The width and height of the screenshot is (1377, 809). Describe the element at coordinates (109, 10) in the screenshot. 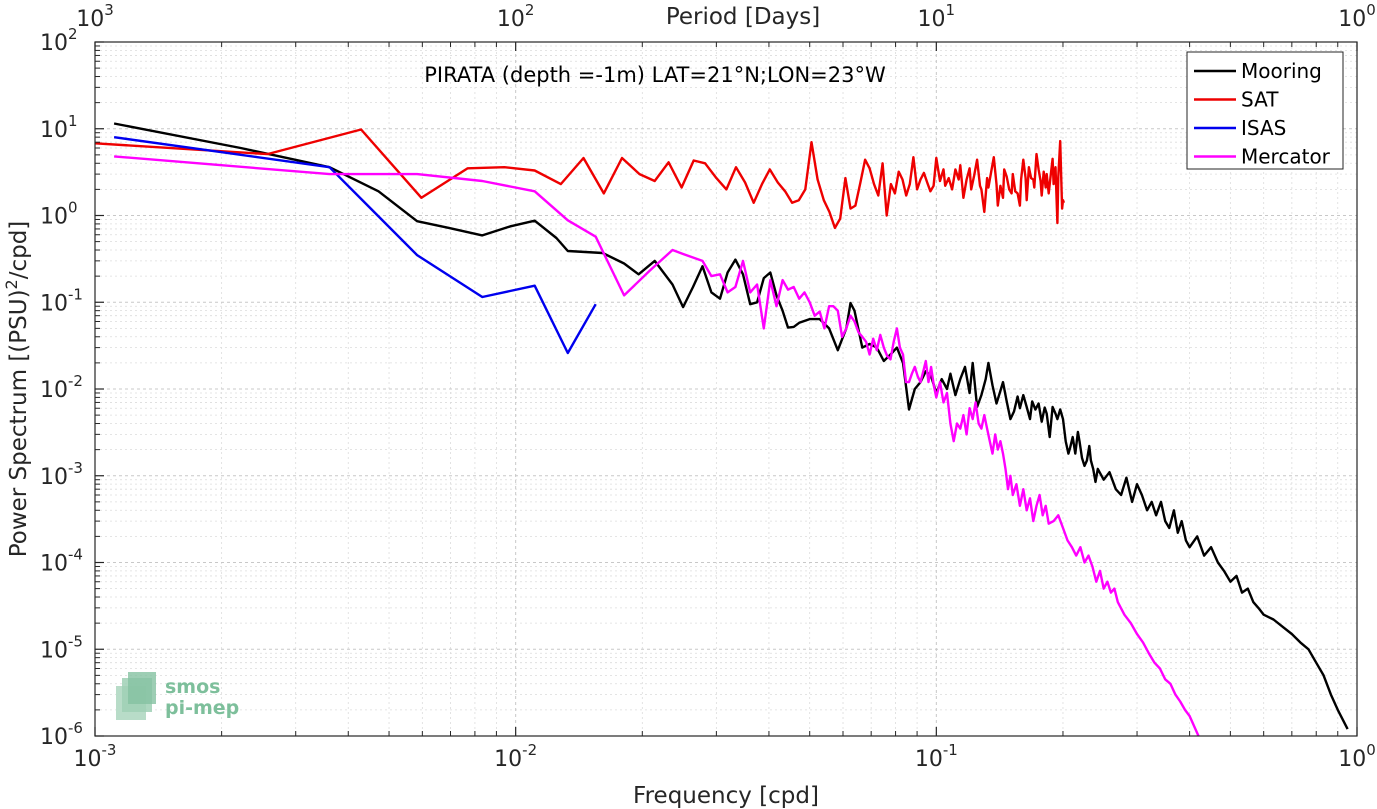

I see `top-tick-exp: 3` at that location.